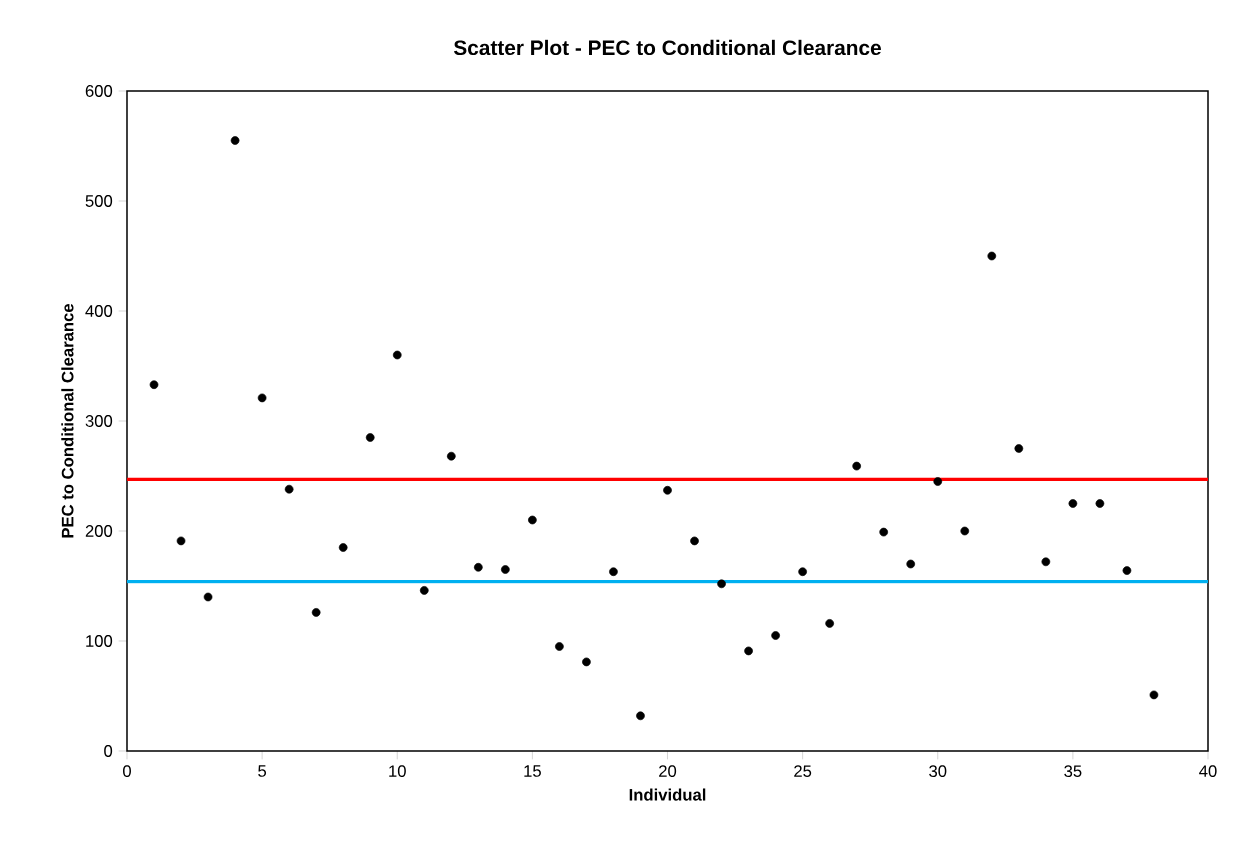 The image size is (1251, 849). What do you see at coordinates (532, 771) in the screenshot?
I see `x-tick-label: 15` at bounding box center [532, 771].